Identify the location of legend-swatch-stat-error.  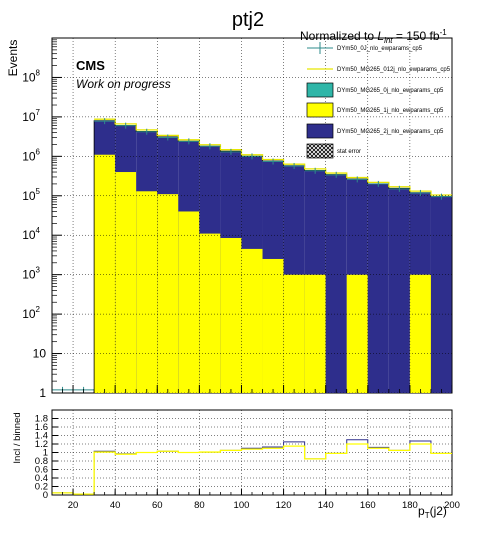
(320, 151).